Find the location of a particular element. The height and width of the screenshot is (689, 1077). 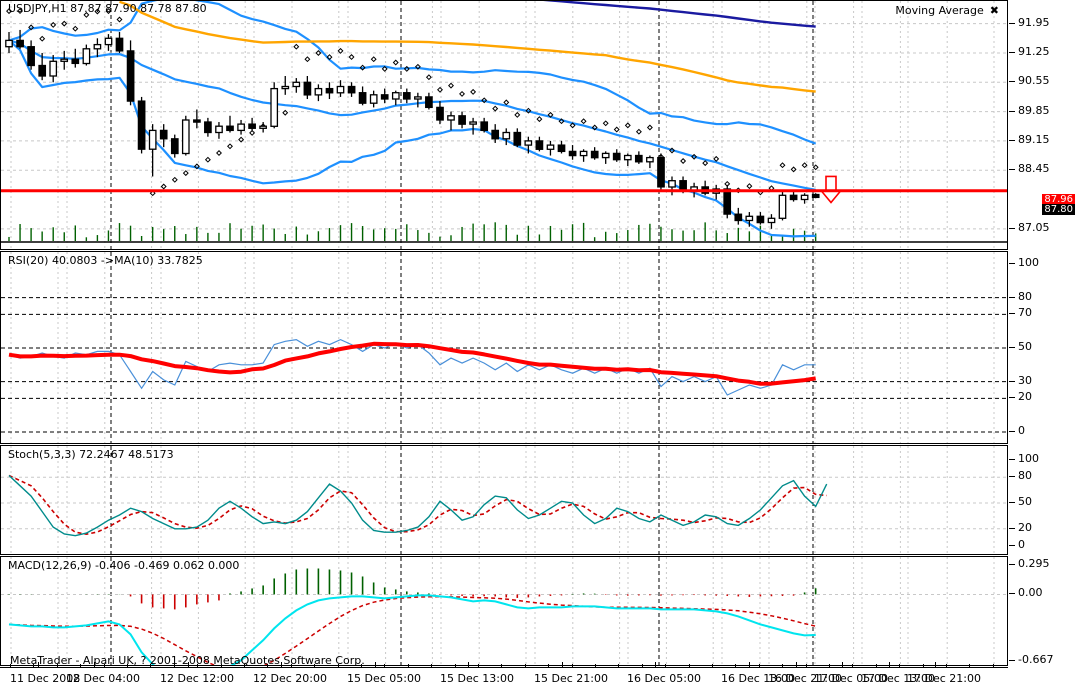

macd-chart-canvas is located at coordinates (504, 611).